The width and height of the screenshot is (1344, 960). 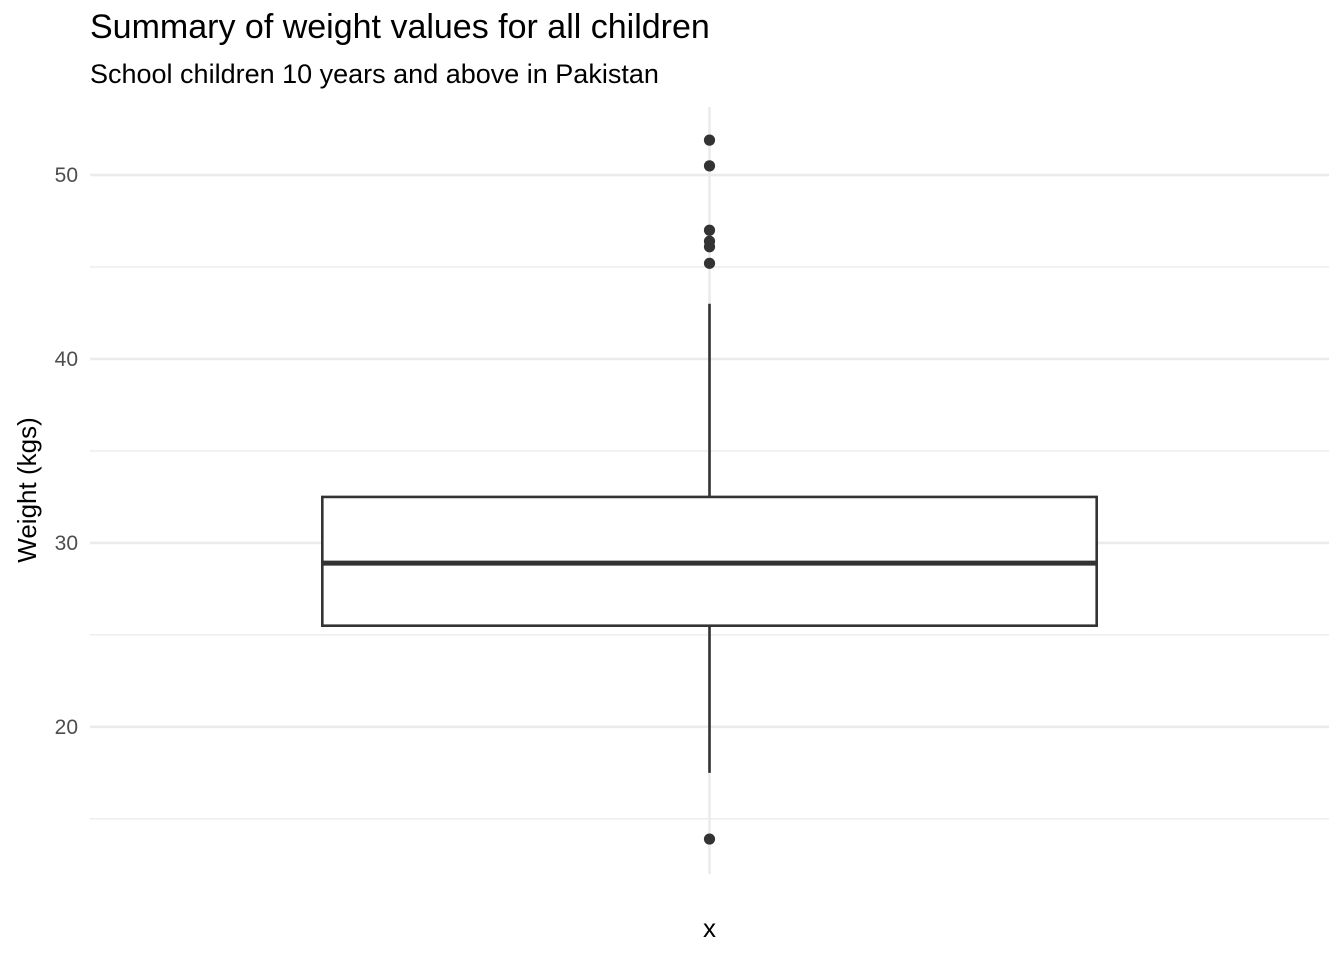 What do you see at coordinates (66, 451) in the screenshot?
I see `y-axis-tick-labels: 20 30 40 50` at bounding box center [66, 451].